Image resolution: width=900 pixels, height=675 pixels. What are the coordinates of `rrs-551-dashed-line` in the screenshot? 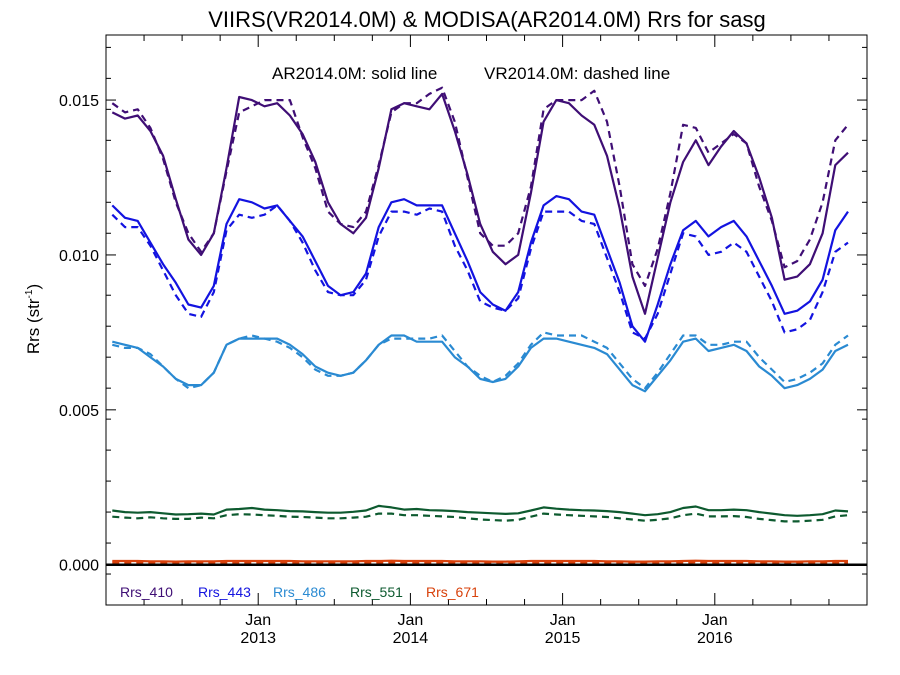 It's located at (480, 517).